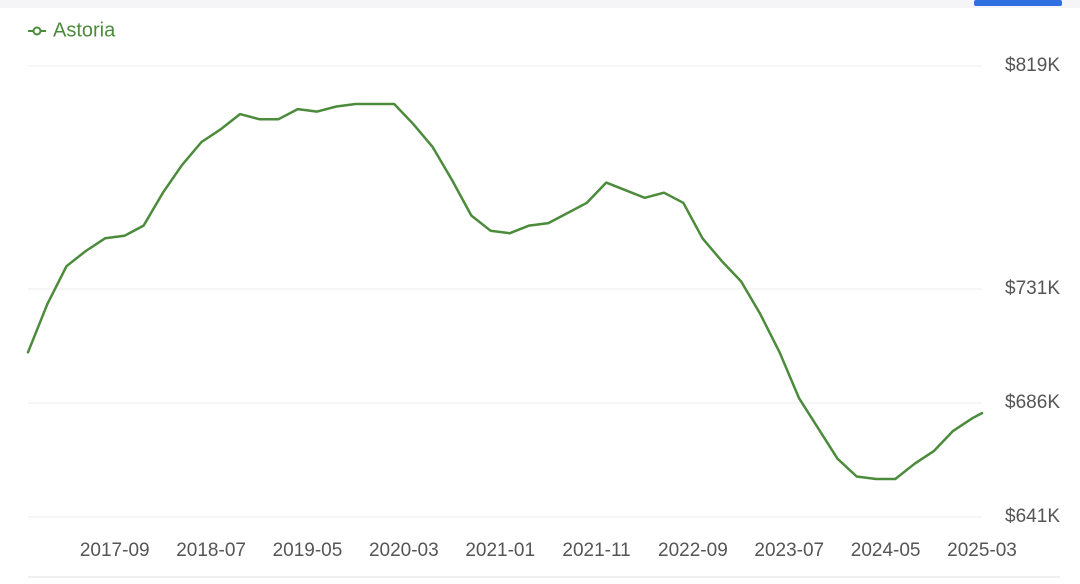 The height and width of the screenshot is (584, 1080). Describe the element at coordinates (1032, 516) in the screenshot. I see `y-tick-label: $641K` at that location.